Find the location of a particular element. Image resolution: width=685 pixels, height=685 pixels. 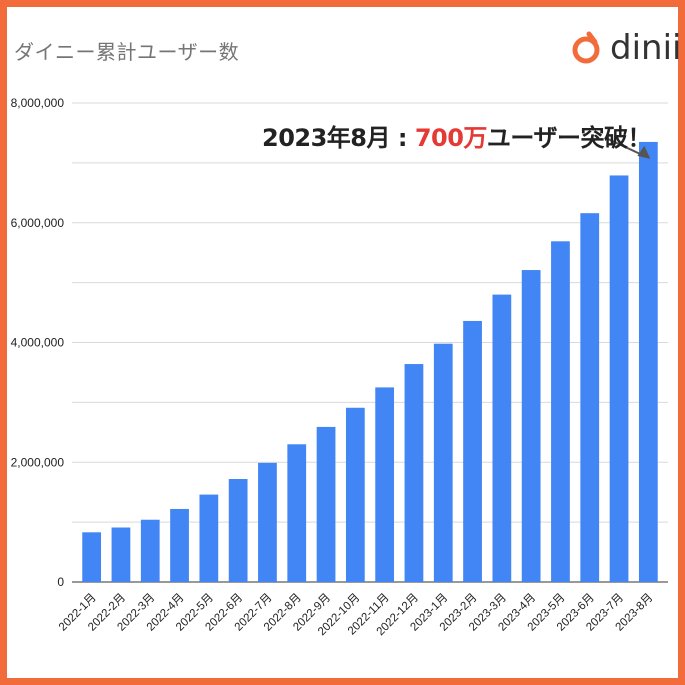

logo-text: dinii is located at coordinates (646, 48).